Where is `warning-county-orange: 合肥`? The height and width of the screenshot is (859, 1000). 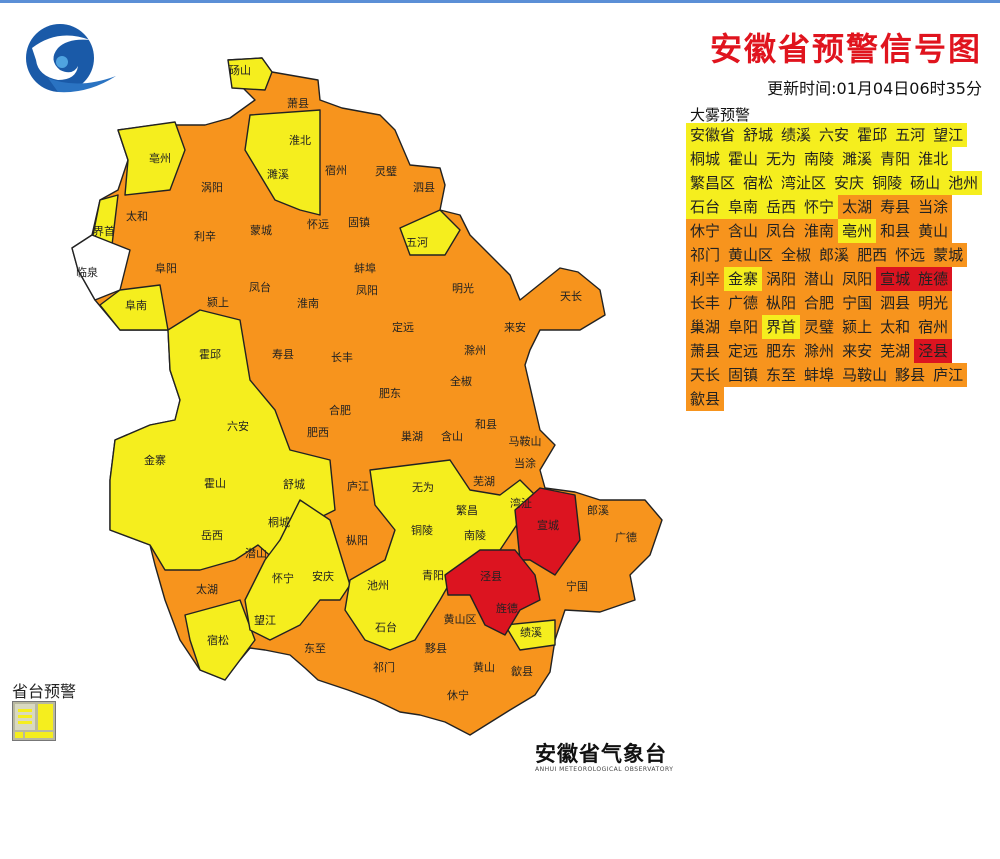 warning-county-orange: 合肥 is located at coordinates (819, 303).